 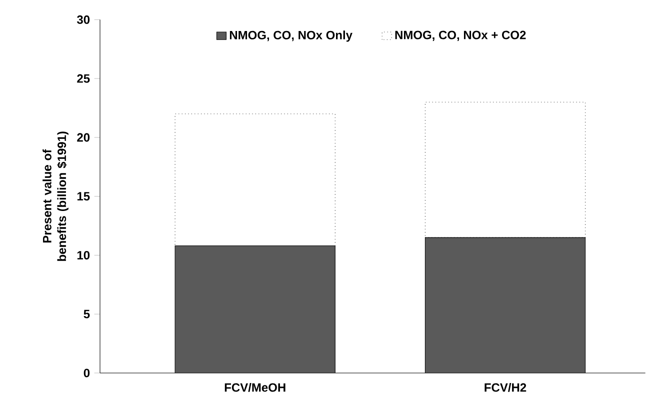 I want to click on y-tick-label: 15, so click(x=83, y=196).